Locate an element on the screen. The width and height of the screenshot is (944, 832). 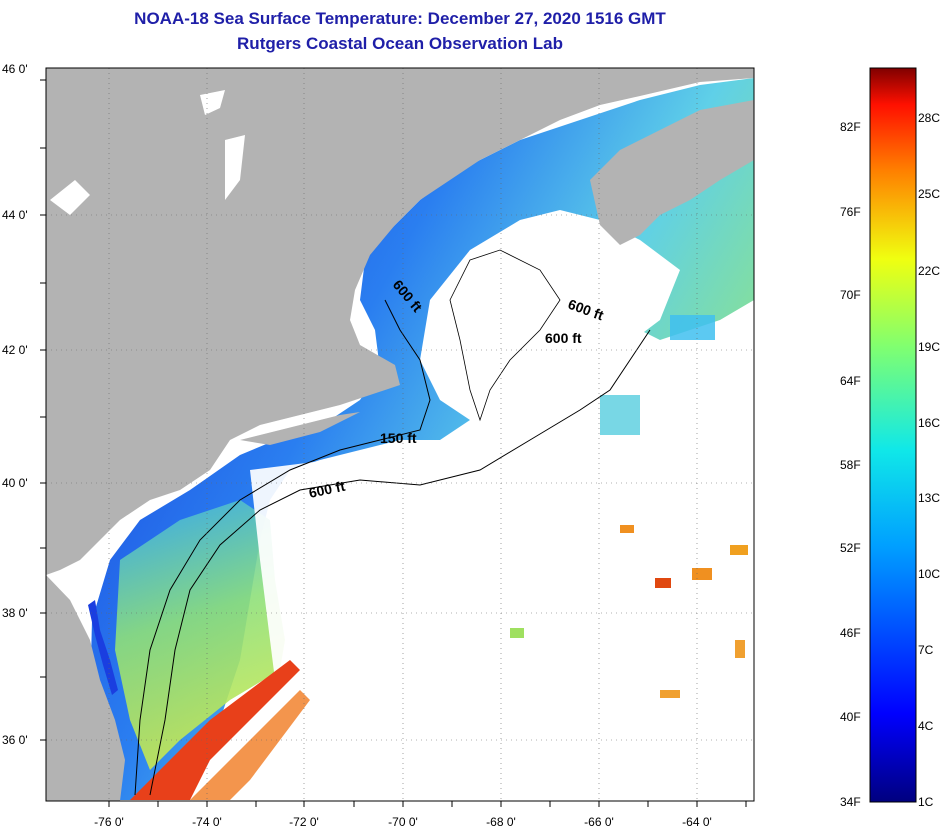
colorbar is located at coordinates (893, 435).